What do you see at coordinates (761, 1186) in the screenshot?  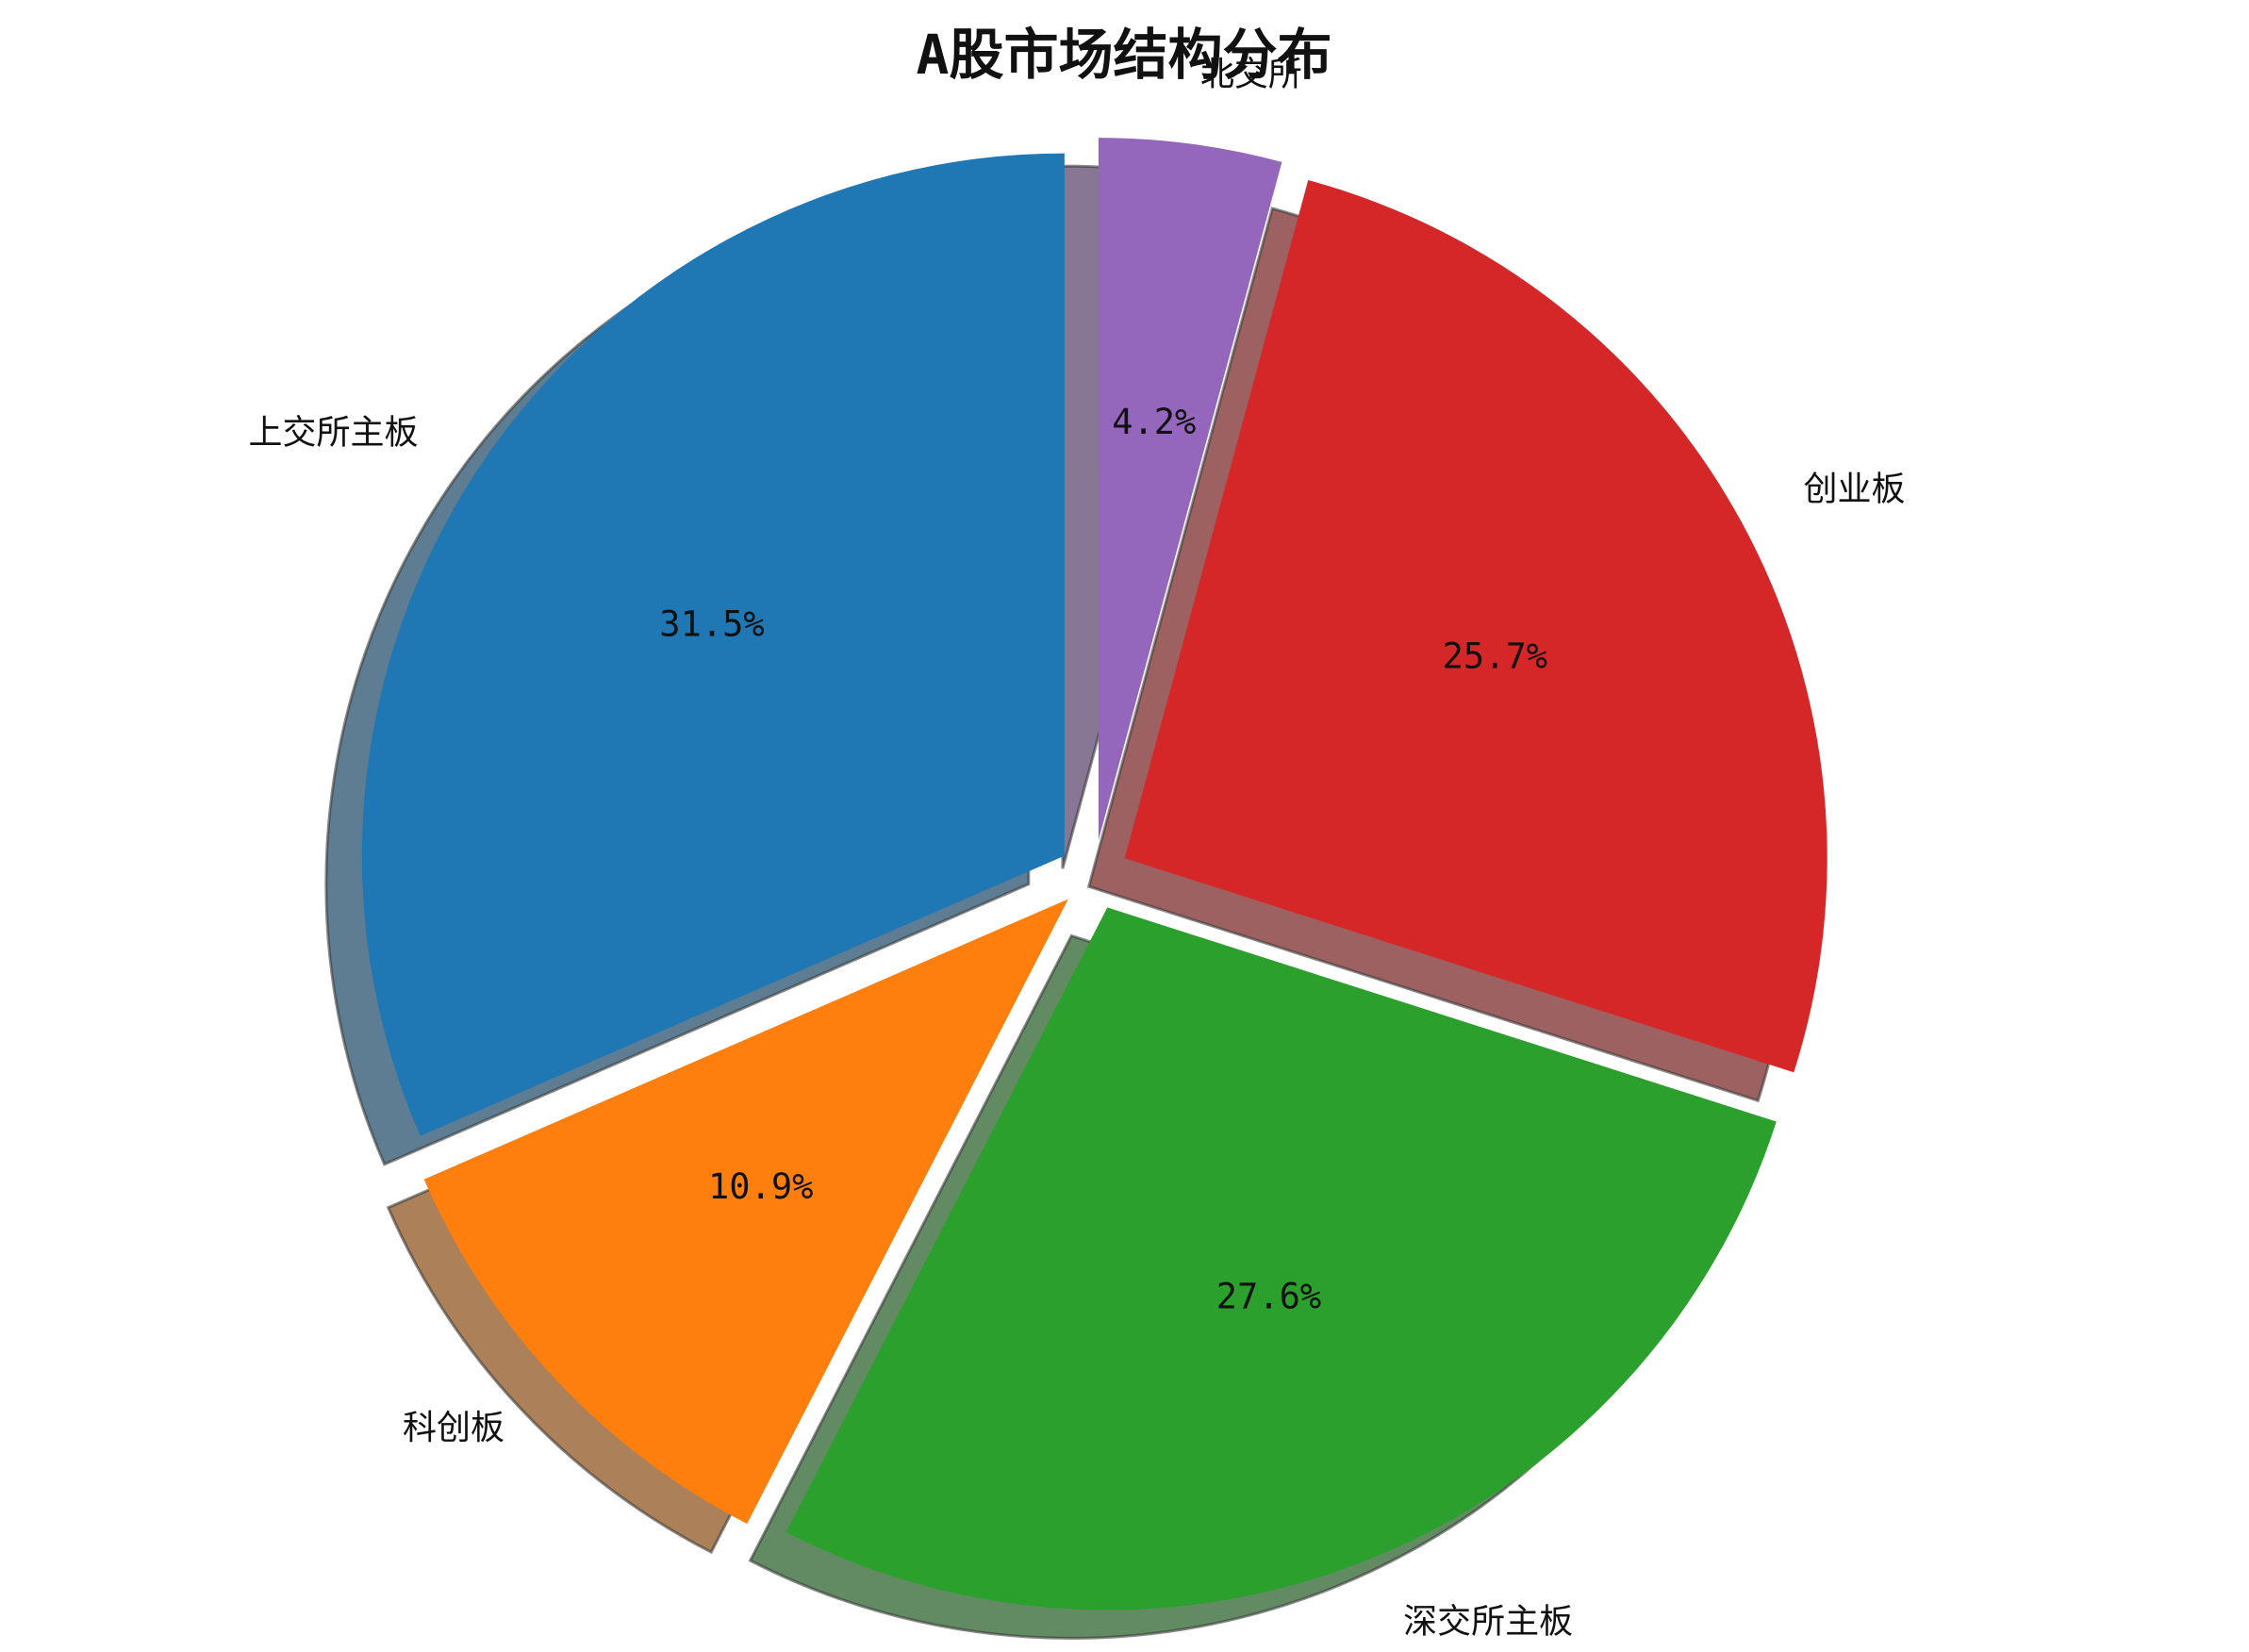 I see `slice-pct-label-1: 10.9%` at bounding box center [761, 1186].